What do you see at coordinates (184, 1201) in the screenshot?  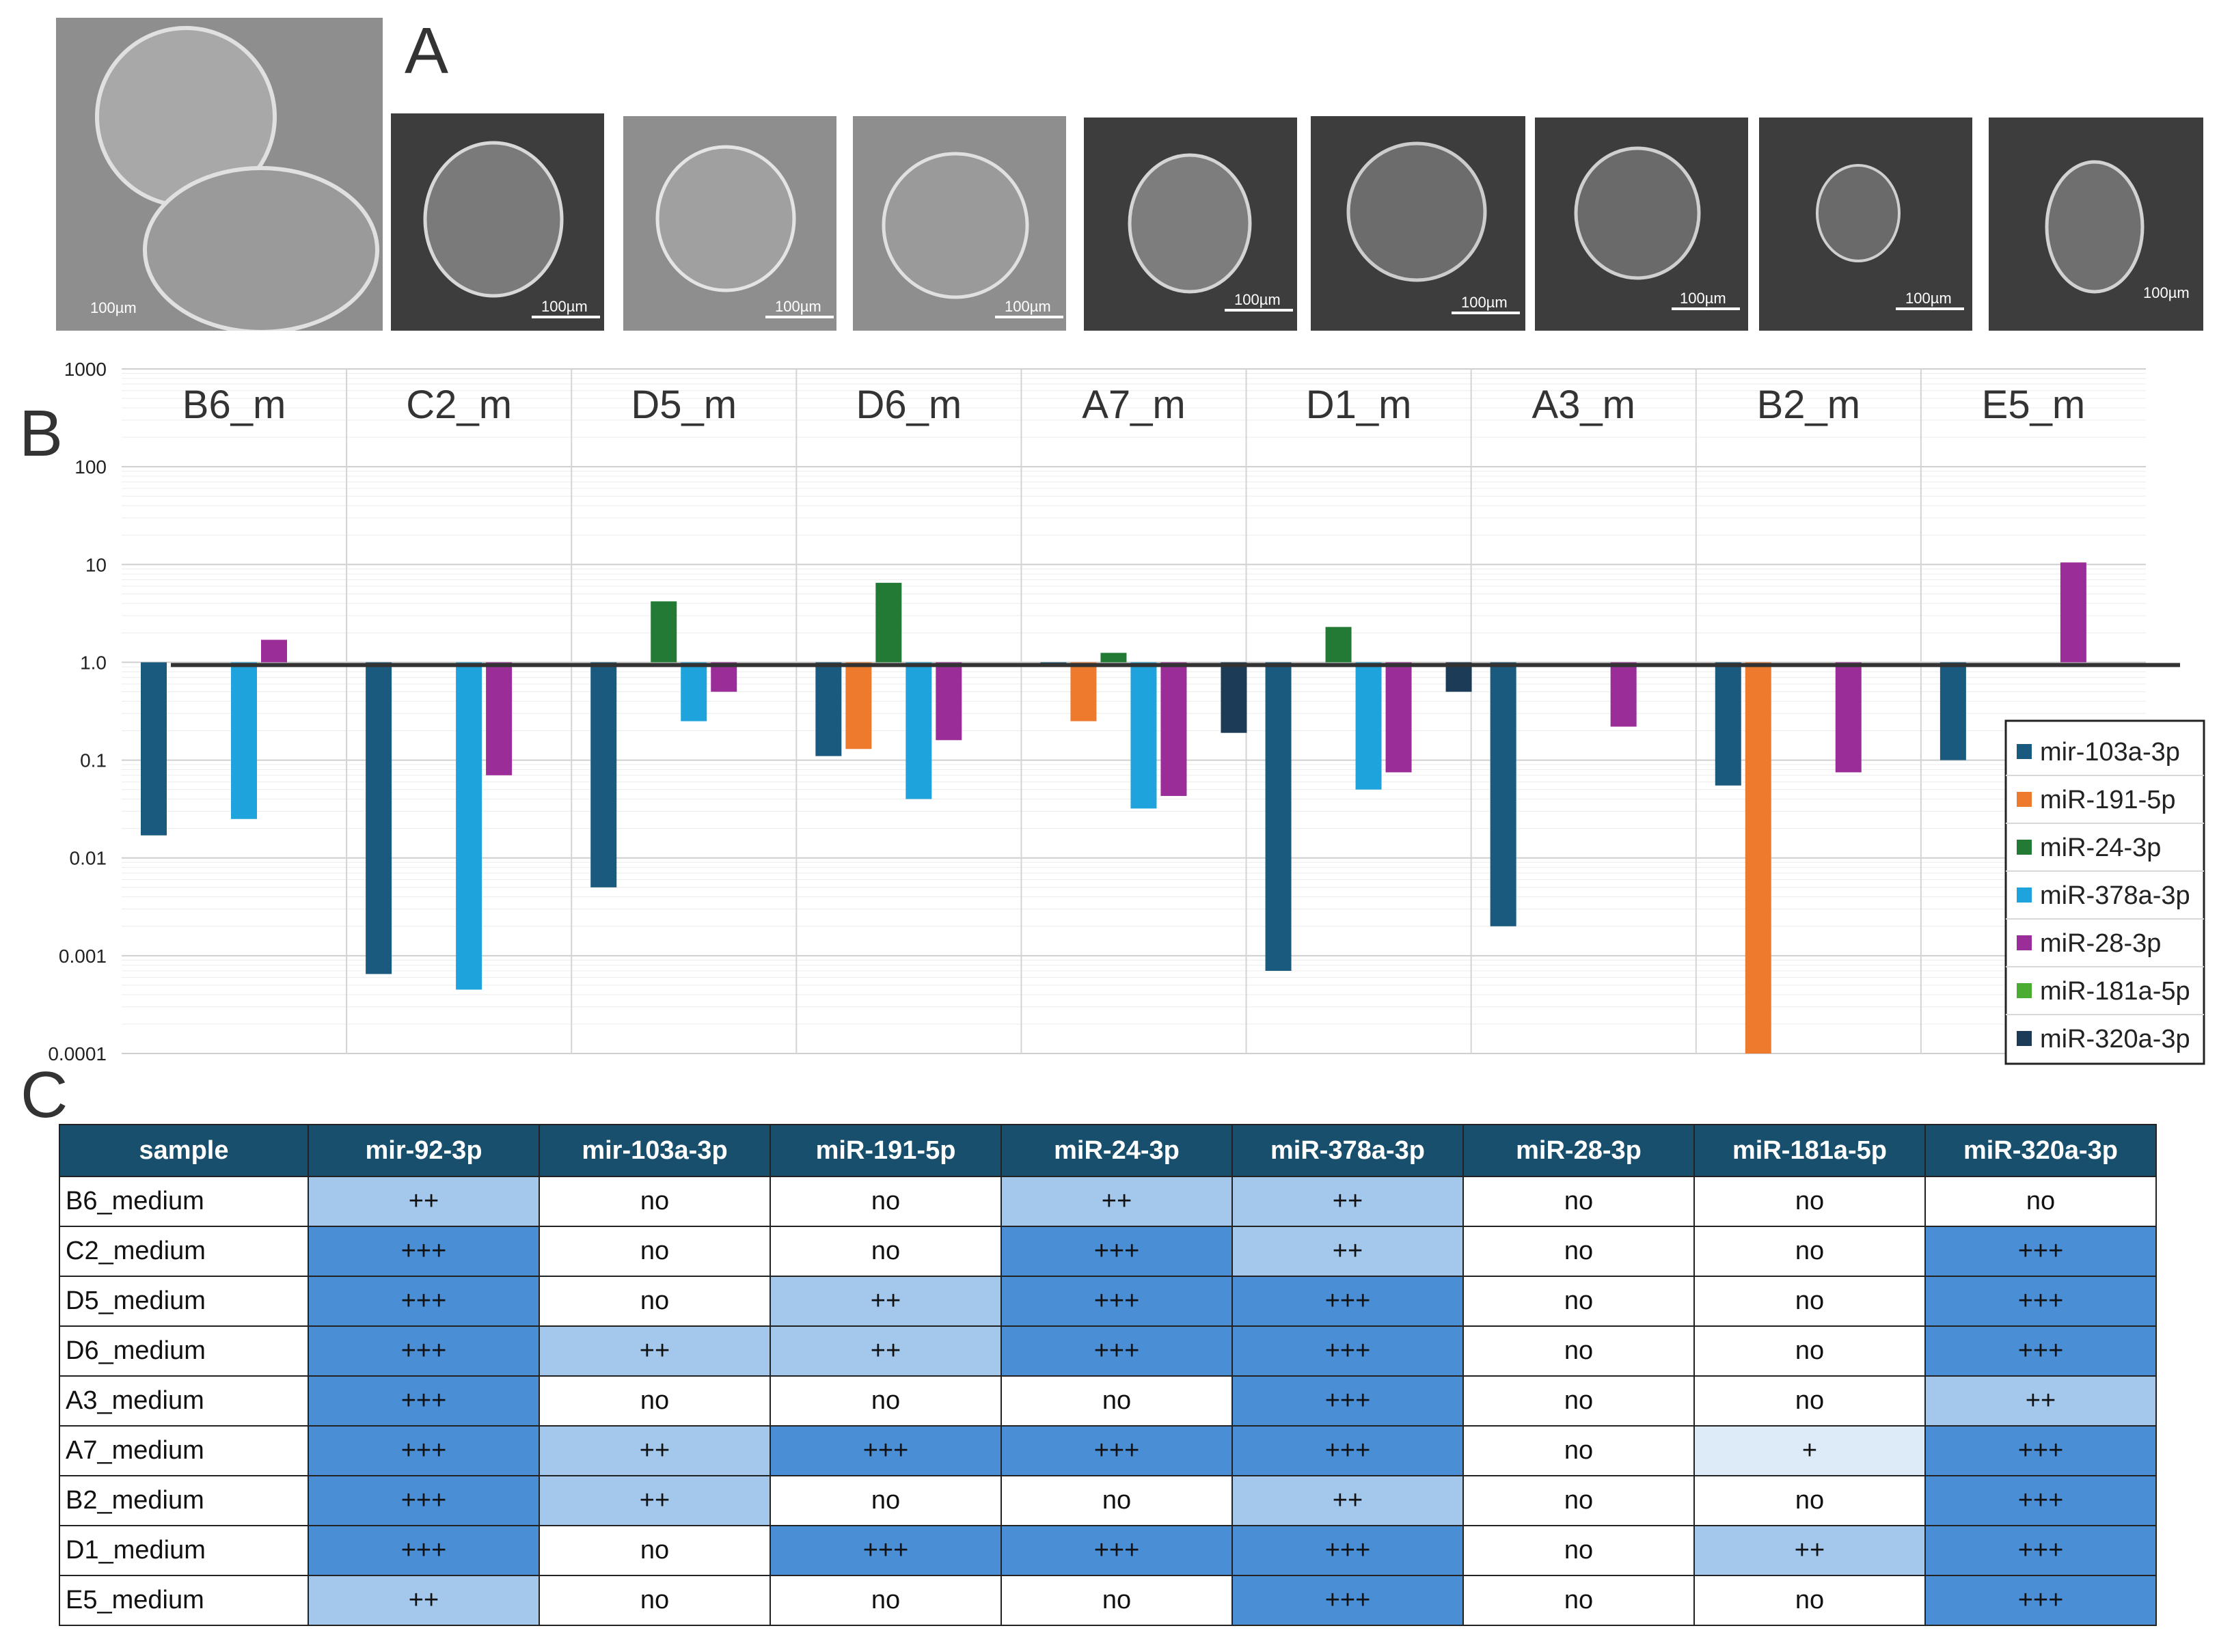 I see `sample-name-cell: B6_medium` at bounding box center [184, 1201].